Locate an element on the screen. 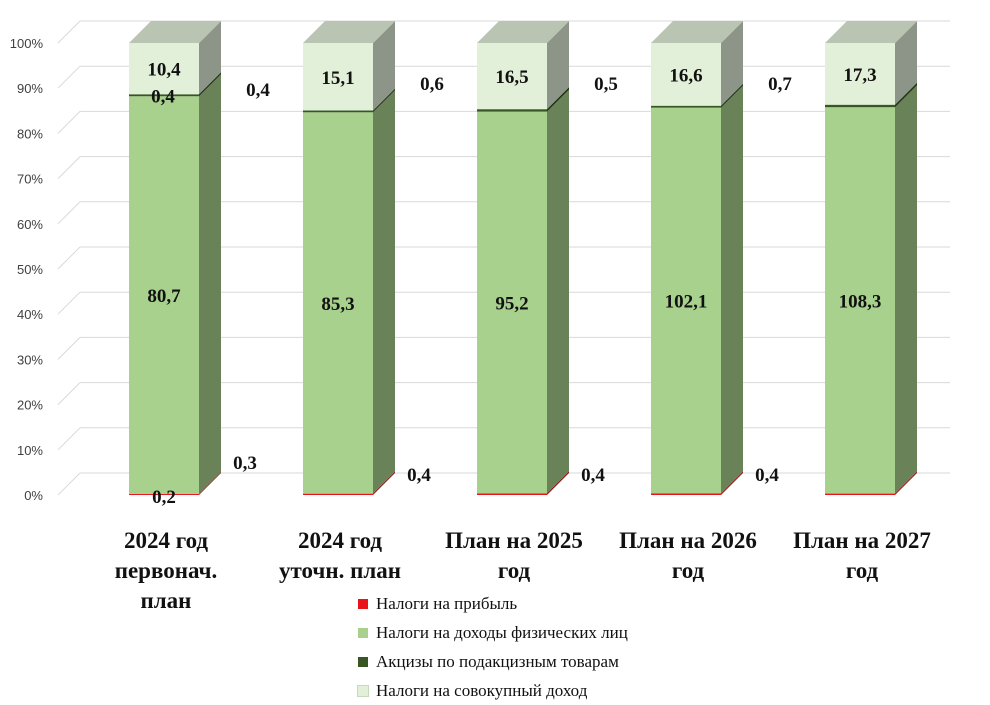 This screenshot has height=705, width=990. data-label: 108,3 is located at coordinates (860, 301).